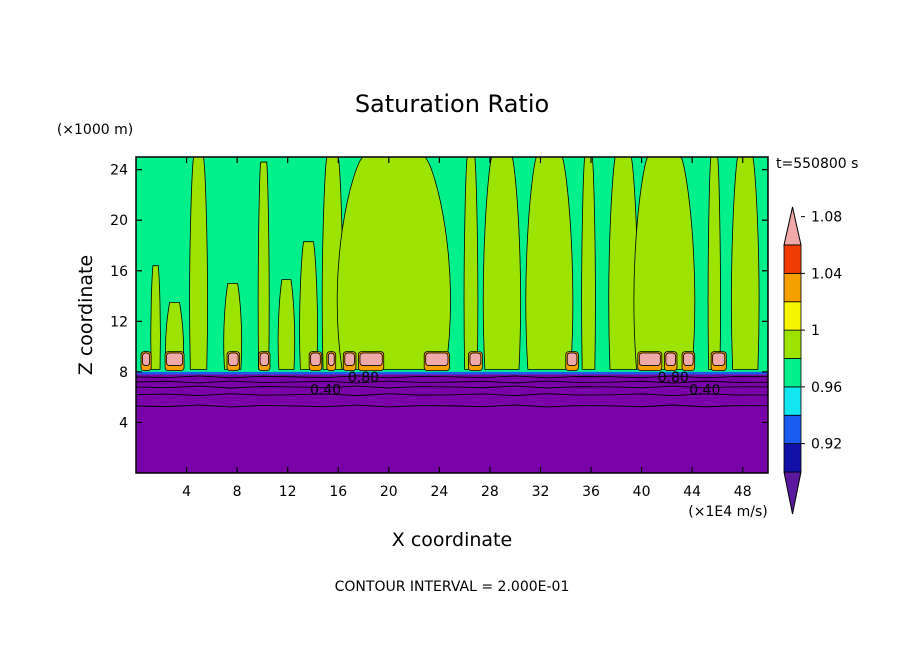 Image resolution: width=904 pixels, height=654 pixels. I want to click on contour-label-2: 0.80, so click(673, 378).